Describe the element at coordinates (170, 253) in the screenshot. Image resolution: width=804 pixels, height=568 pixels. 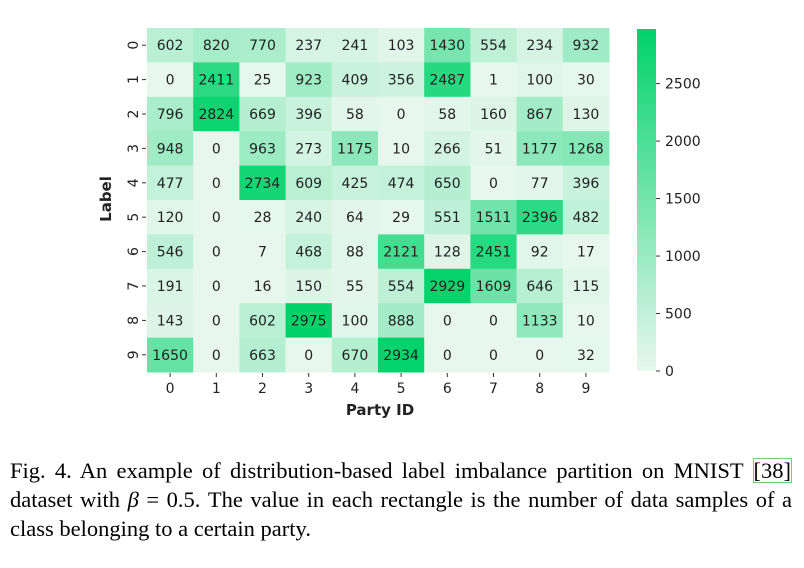
I see `cell-value-label: 546` at that location.